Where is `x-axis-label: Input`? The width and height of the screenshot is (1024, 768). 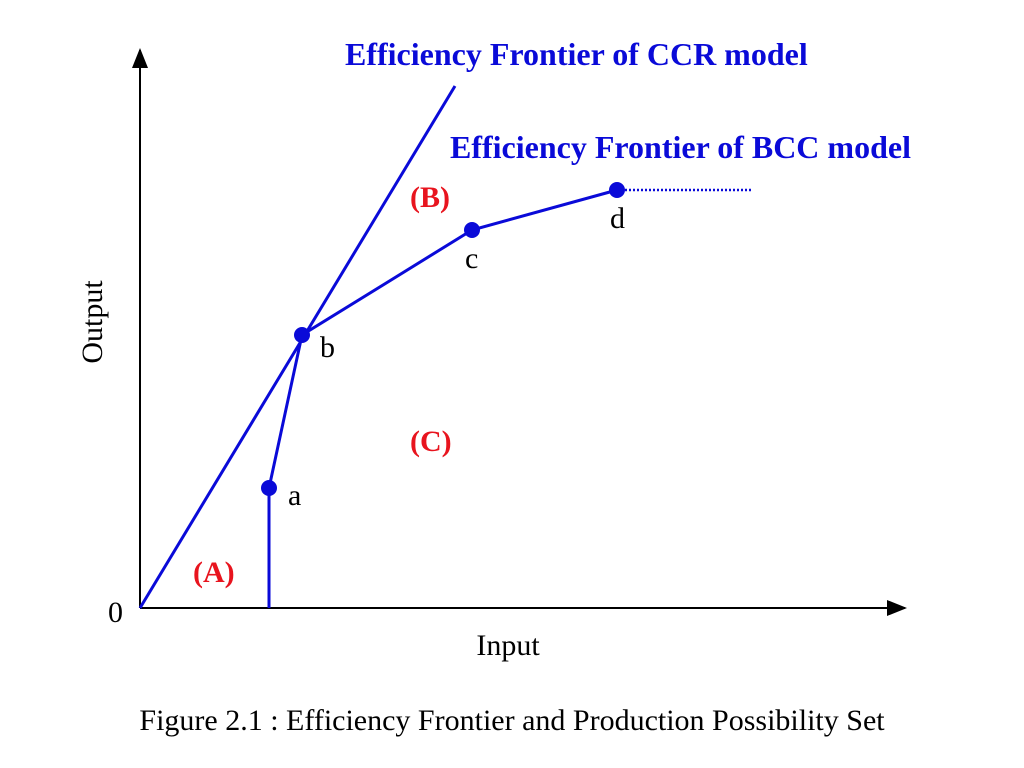 x-axis-label: Input is located at coordinates (508, 645).